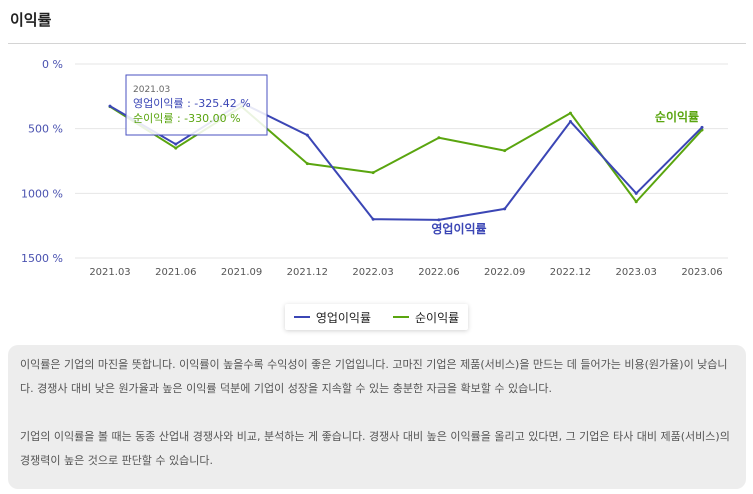 The height and width of the screenshot is (494, 753). I want to click on y-tick-label: 500 %, so click(45, 129).